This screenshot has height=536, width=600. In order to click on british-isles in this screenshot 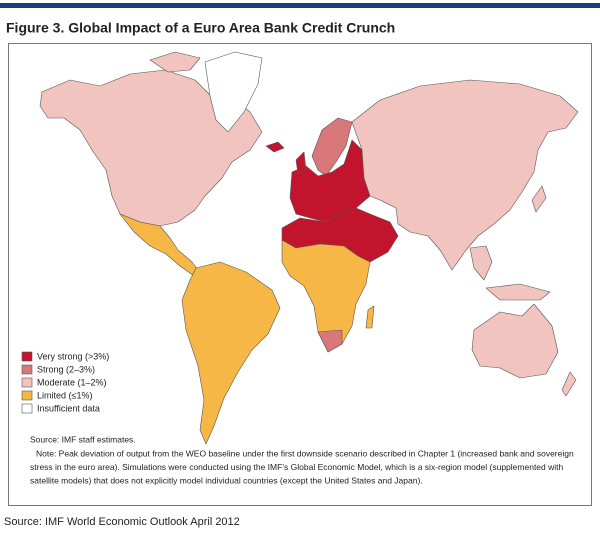, I will do `click(301, 163)`.